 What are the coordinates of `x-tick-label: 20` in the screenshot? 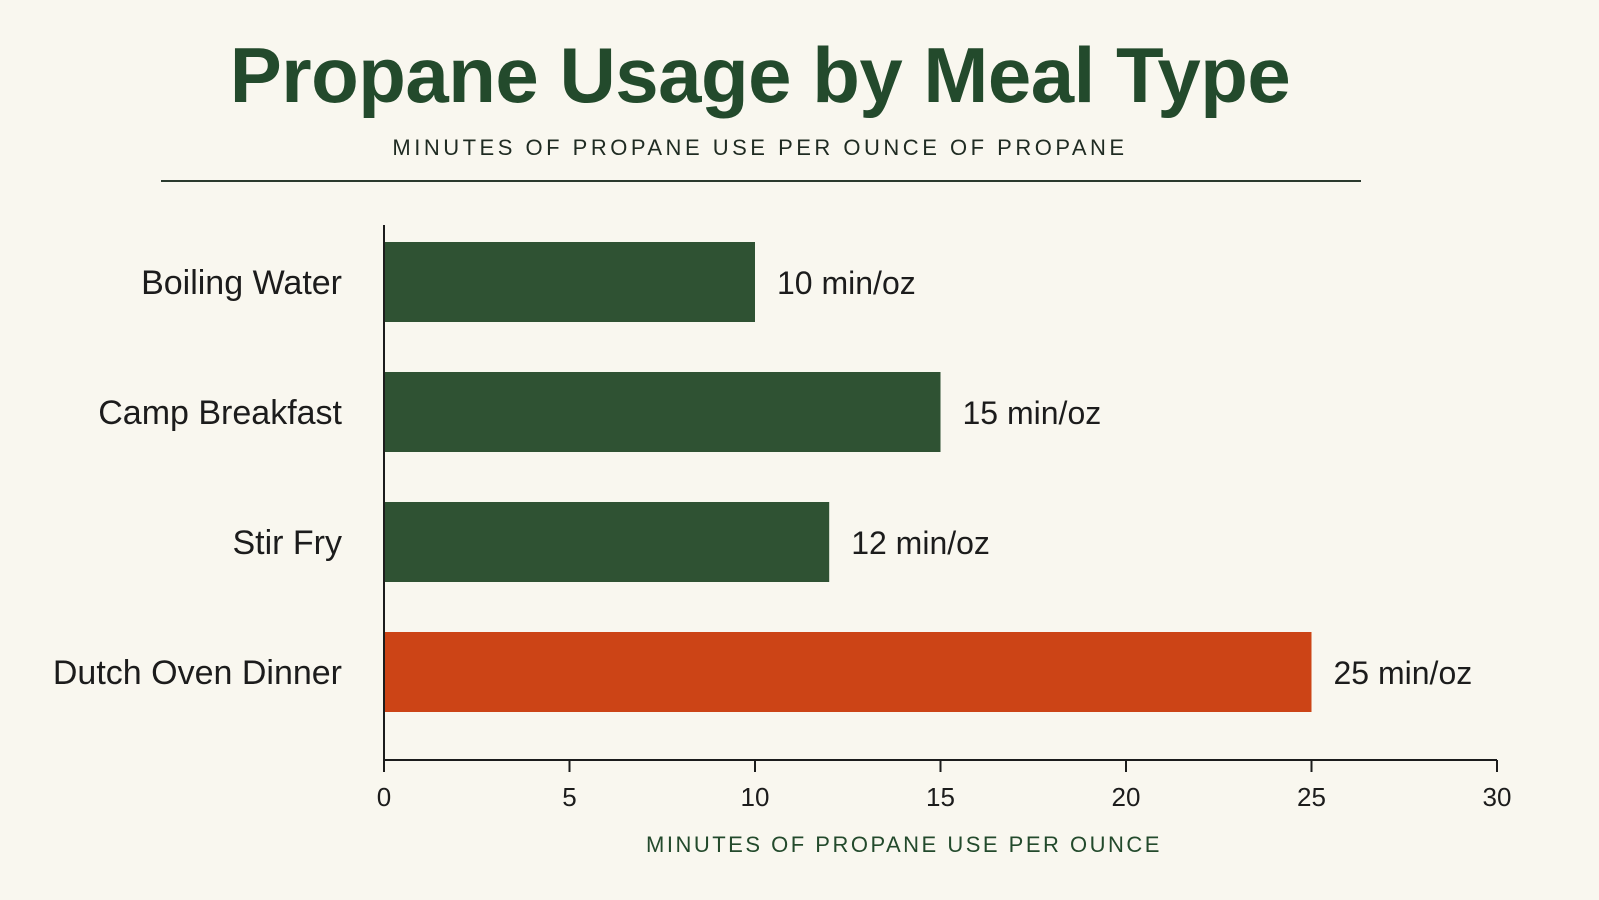 It's located at (1126, 797).